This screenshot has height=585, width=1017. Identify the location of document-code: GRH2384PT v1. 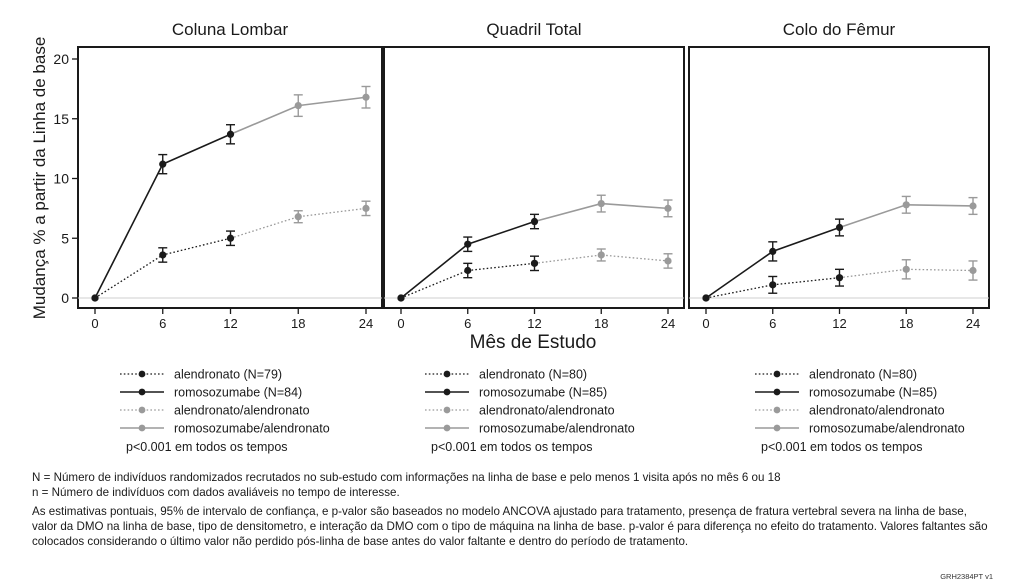
(966, 576).